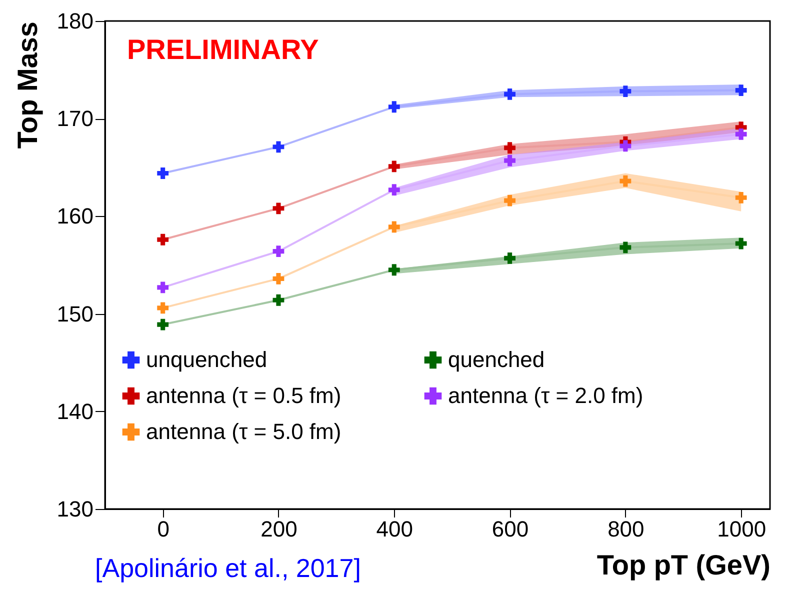 This screenshot has height=593, width=805. I want to click on x-tick-label: 200, so click(279, 529).